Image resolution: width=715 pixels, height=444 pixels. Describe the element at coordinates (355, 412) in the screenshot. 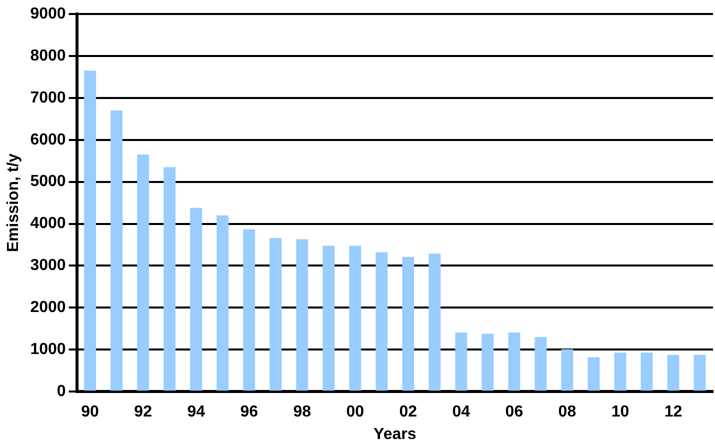

I see `x-tick-label: 00` at that location.